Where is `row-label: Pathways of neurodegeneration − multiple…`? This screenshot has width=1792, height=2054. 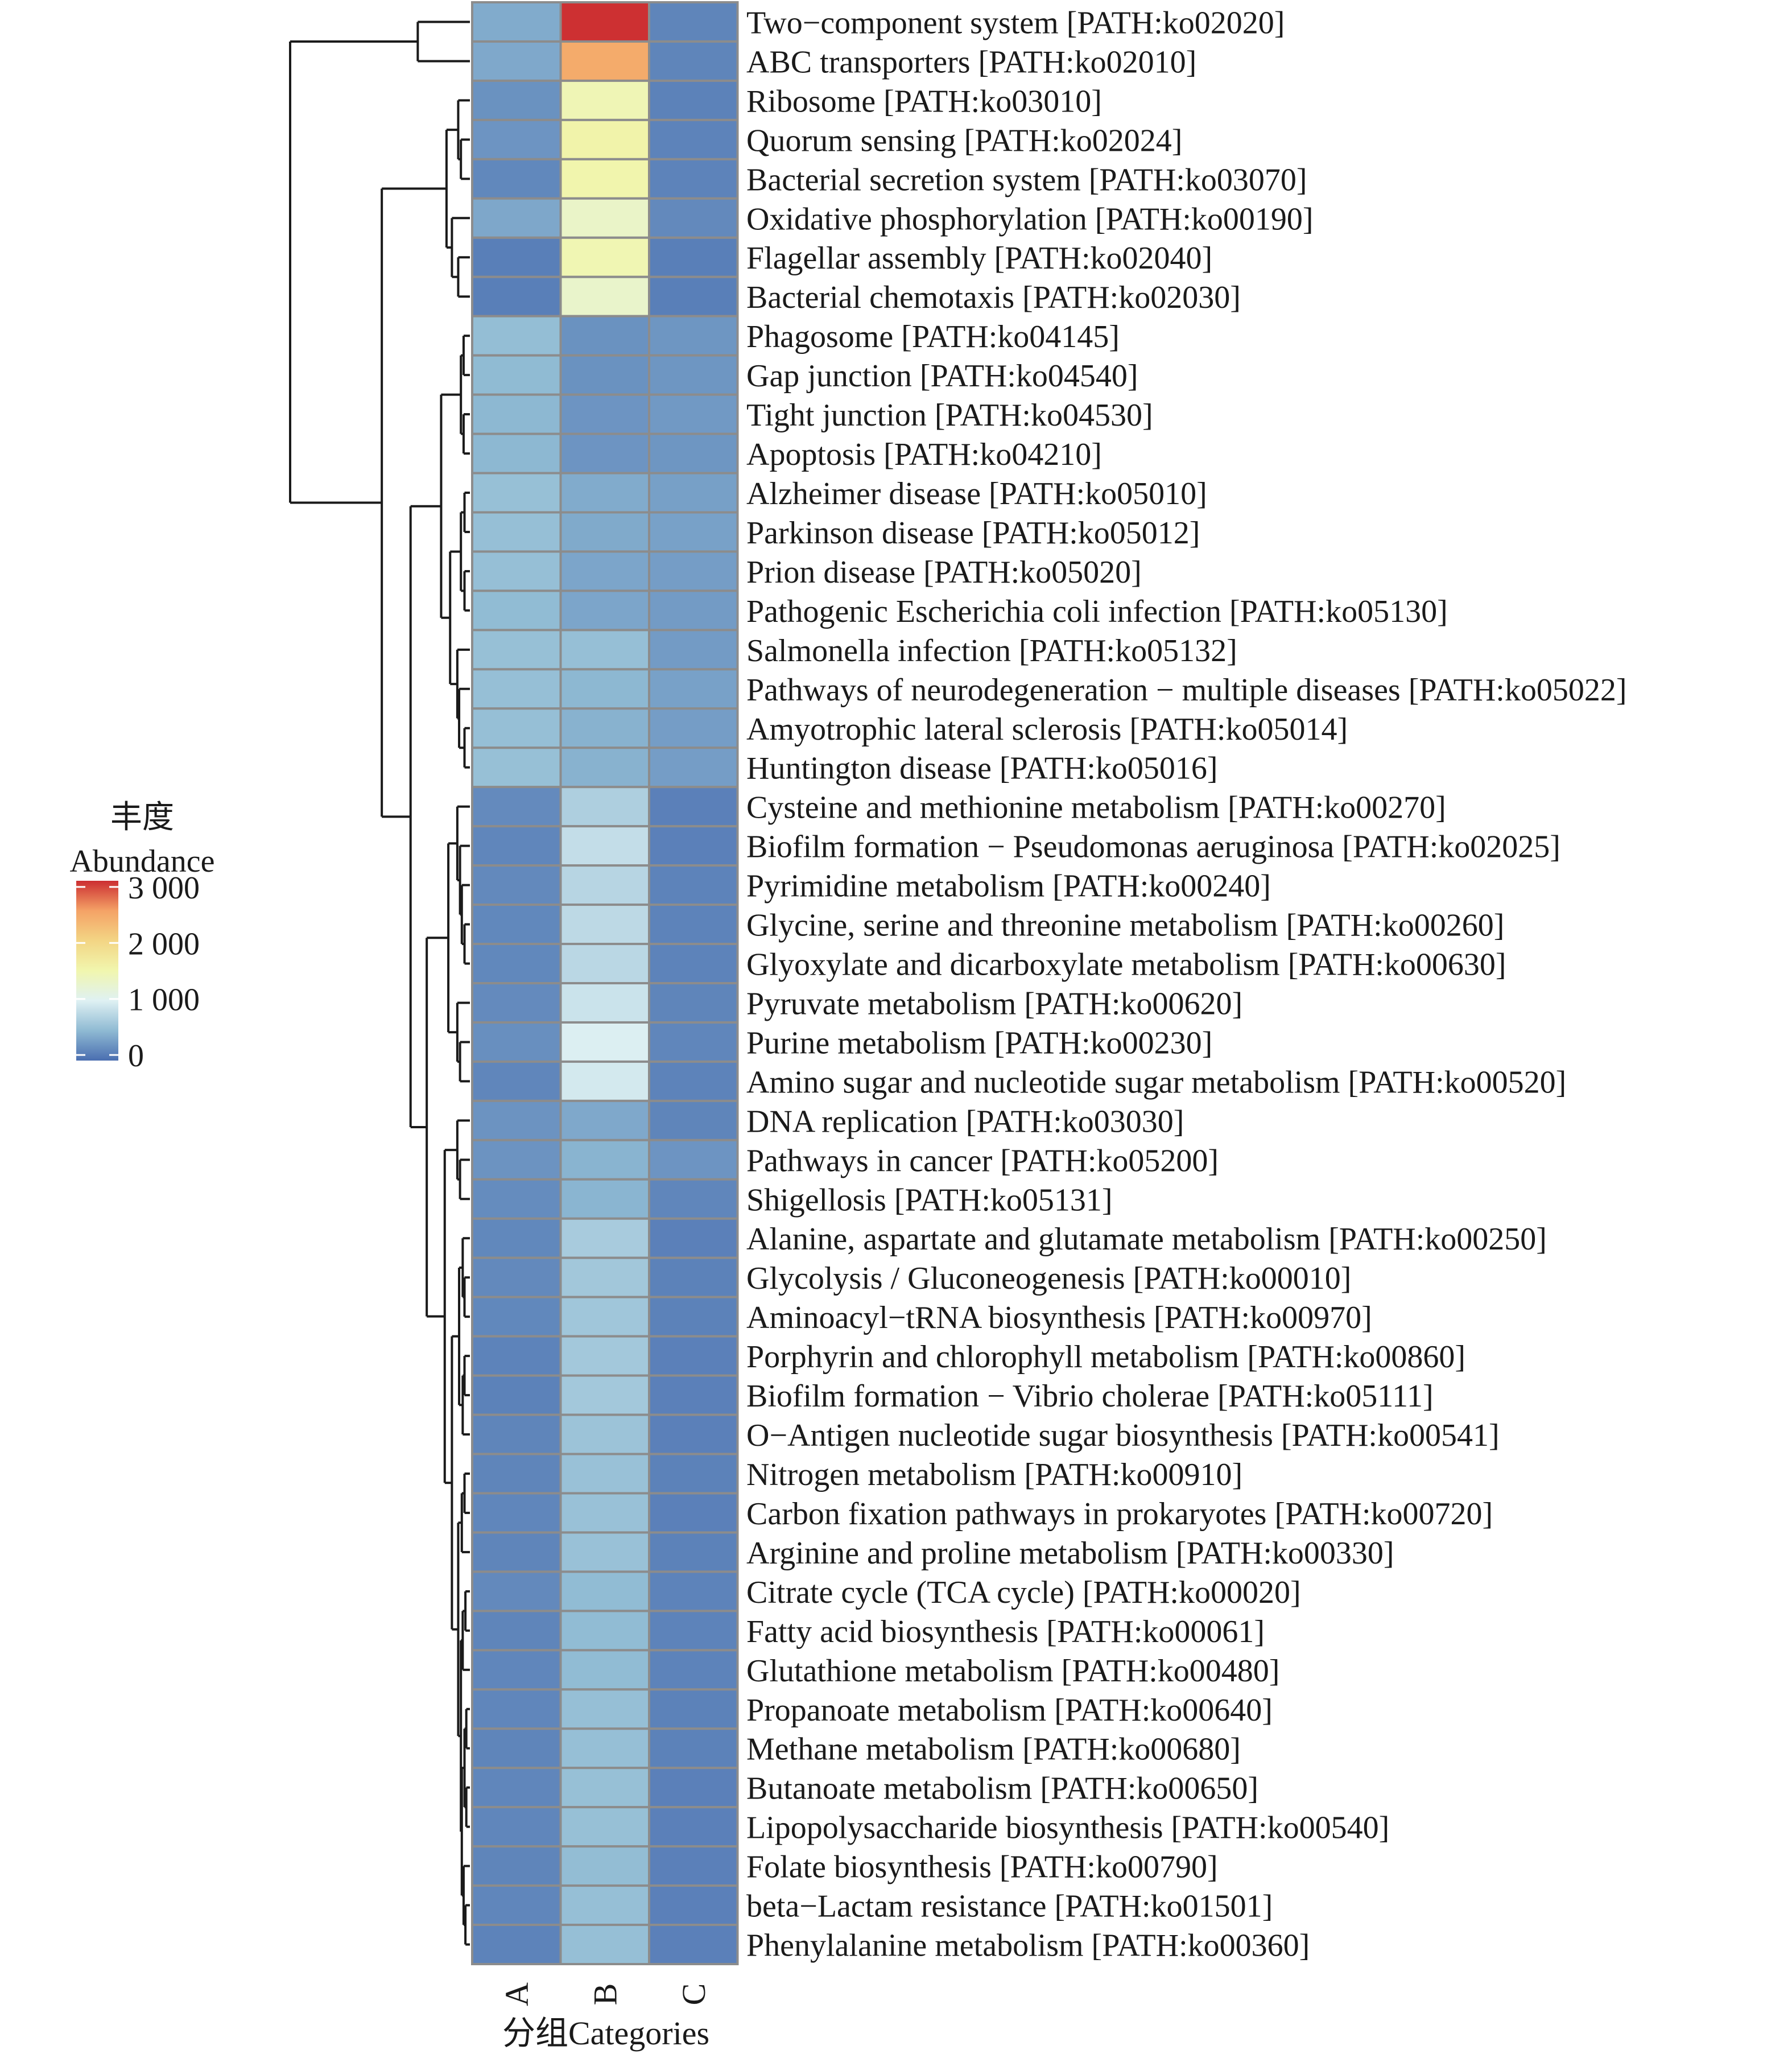
row-label: Pathways of neurodegeneration − multiple… is located at coordinates (1186, 690).